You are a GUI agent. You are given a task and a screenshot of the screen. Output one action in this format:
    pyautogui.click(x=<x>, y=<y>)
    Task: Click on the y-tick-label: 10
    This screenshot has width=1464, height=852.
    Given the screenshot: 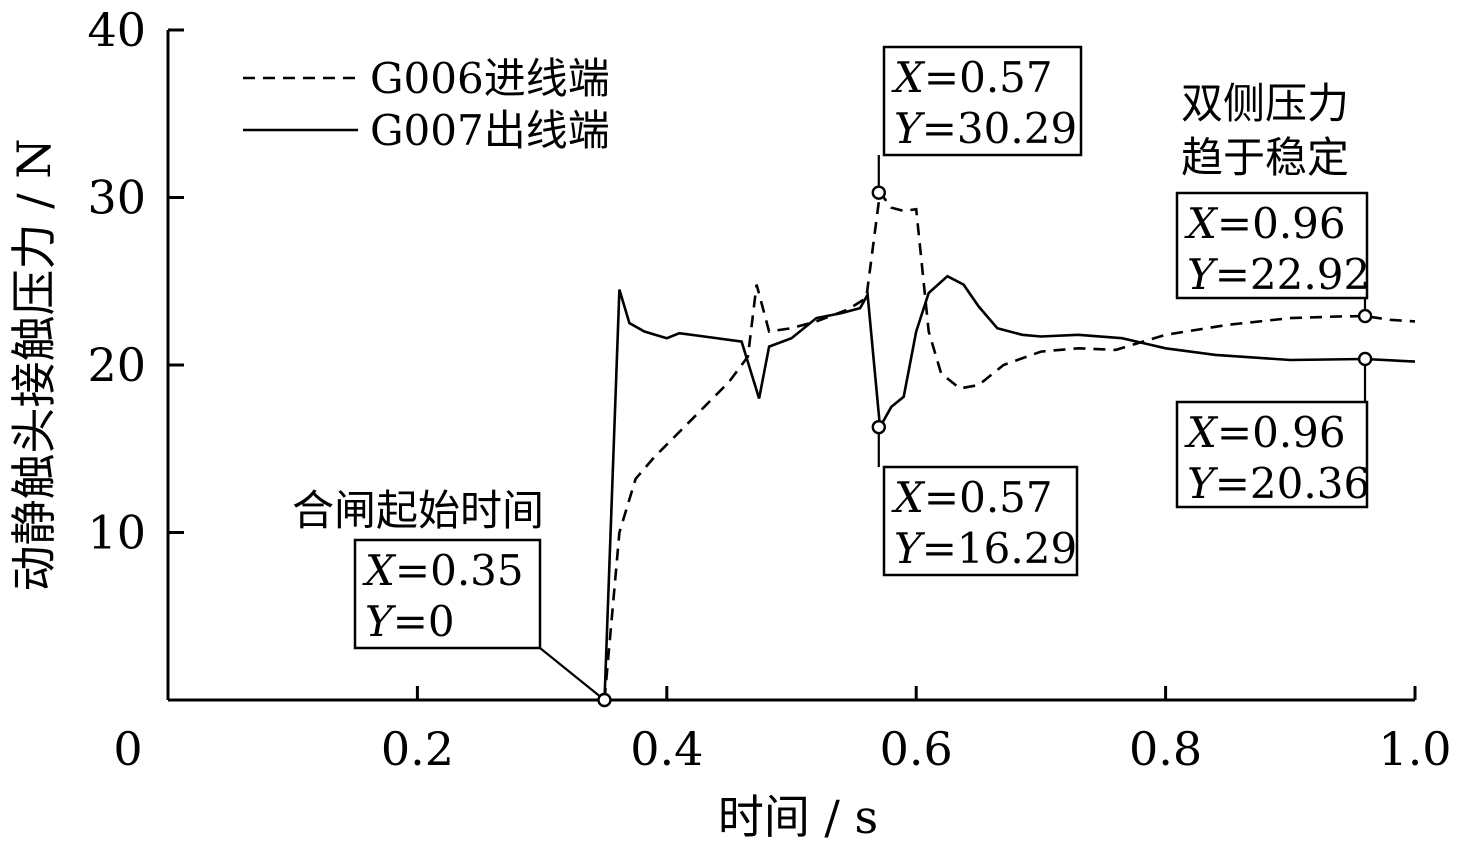 What is the action you would take?
    pyautogui.click(x=116, y=533)
    